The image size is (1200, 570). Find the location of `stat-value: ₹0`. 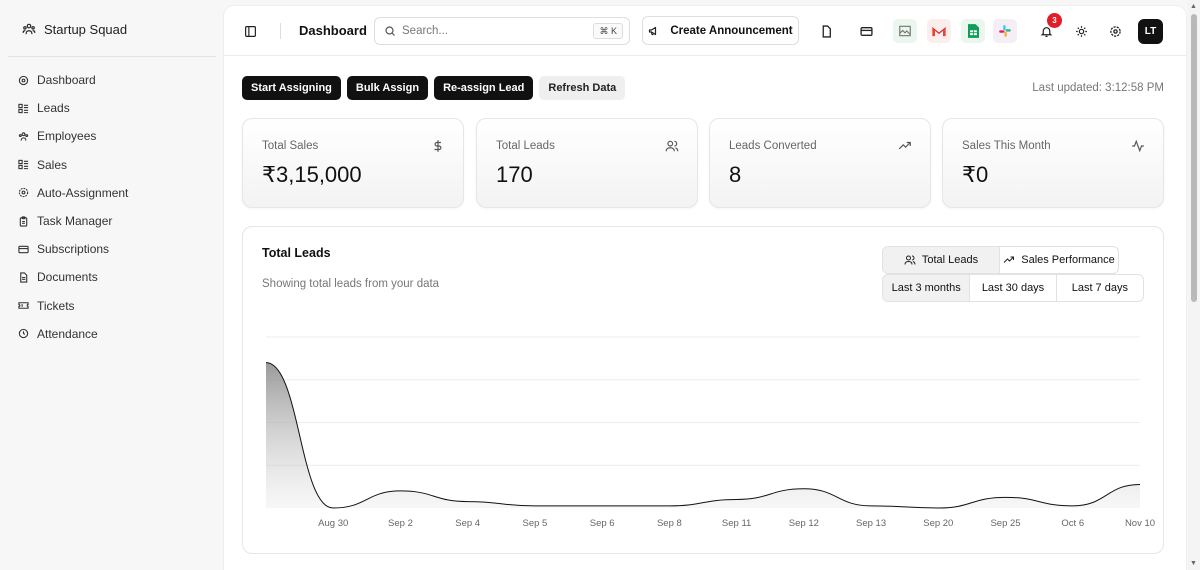

stat-value: ₹0 is located at coordinates (975, 174).